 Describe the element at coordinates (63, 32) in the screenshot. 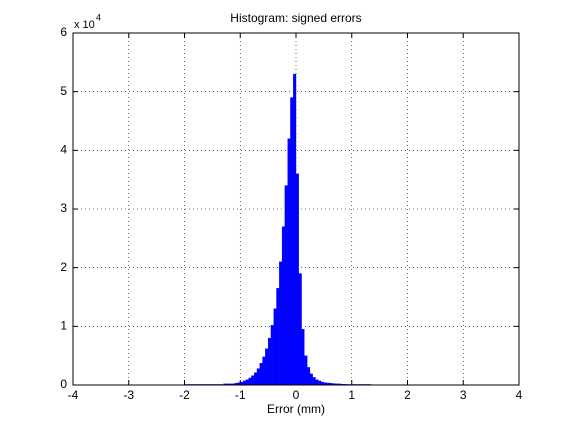

I see `y-tick-label: 6` at that location.